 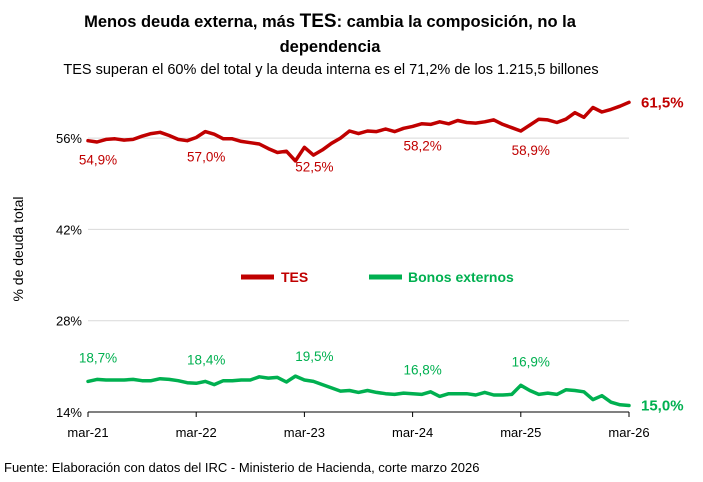 I want to click on end-label: 15,0%, so click(x=662, y=405).